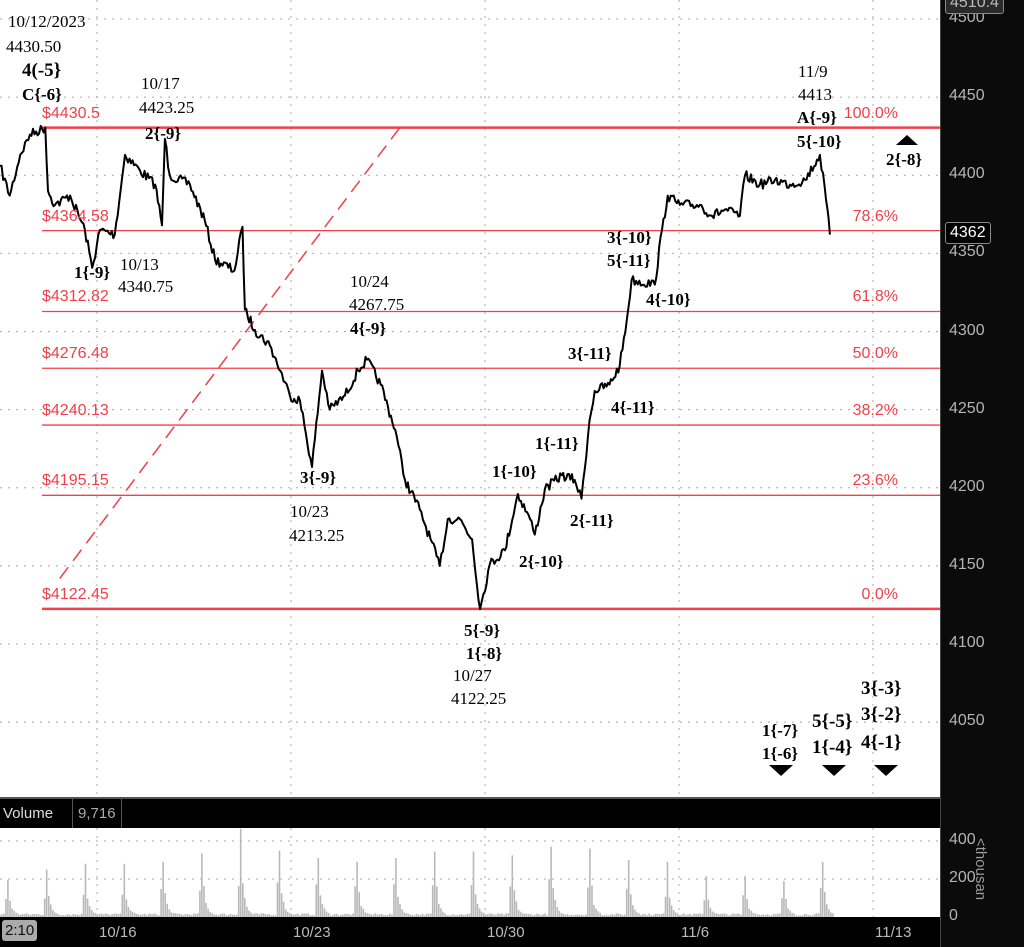 This screenshot has width=1024, height=947. I want to click on down-arrow-marker-icon, so click(834, 770).